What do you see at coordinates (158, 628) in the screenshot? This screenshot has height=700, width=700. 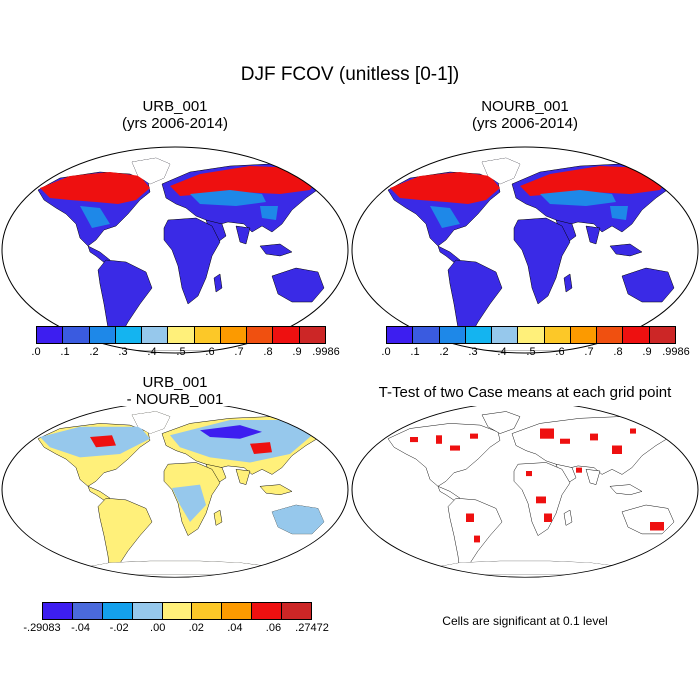 I see `colorbar-diff-label: .00` at bounding box center [158, 628].